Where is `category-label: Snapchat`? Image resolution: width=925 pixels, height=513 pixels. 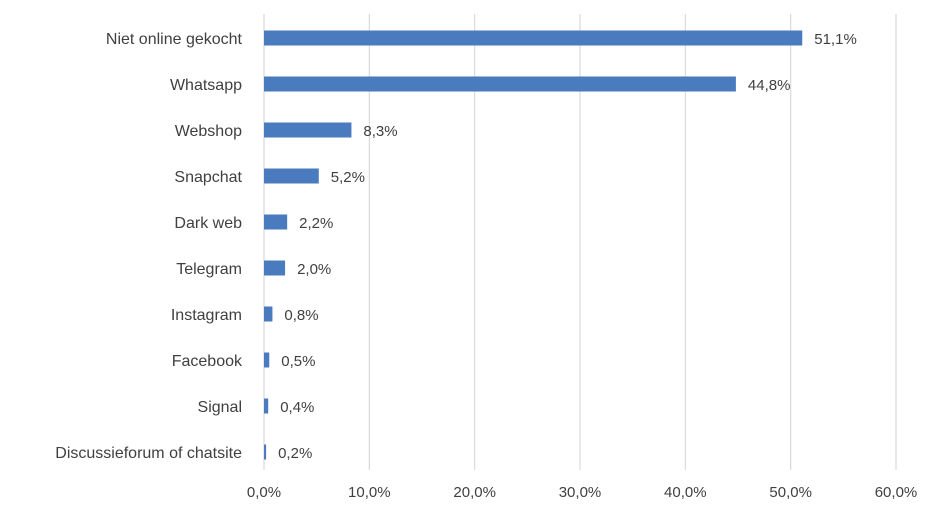 category-label: Snapchat is located at coordinates (208, 177).